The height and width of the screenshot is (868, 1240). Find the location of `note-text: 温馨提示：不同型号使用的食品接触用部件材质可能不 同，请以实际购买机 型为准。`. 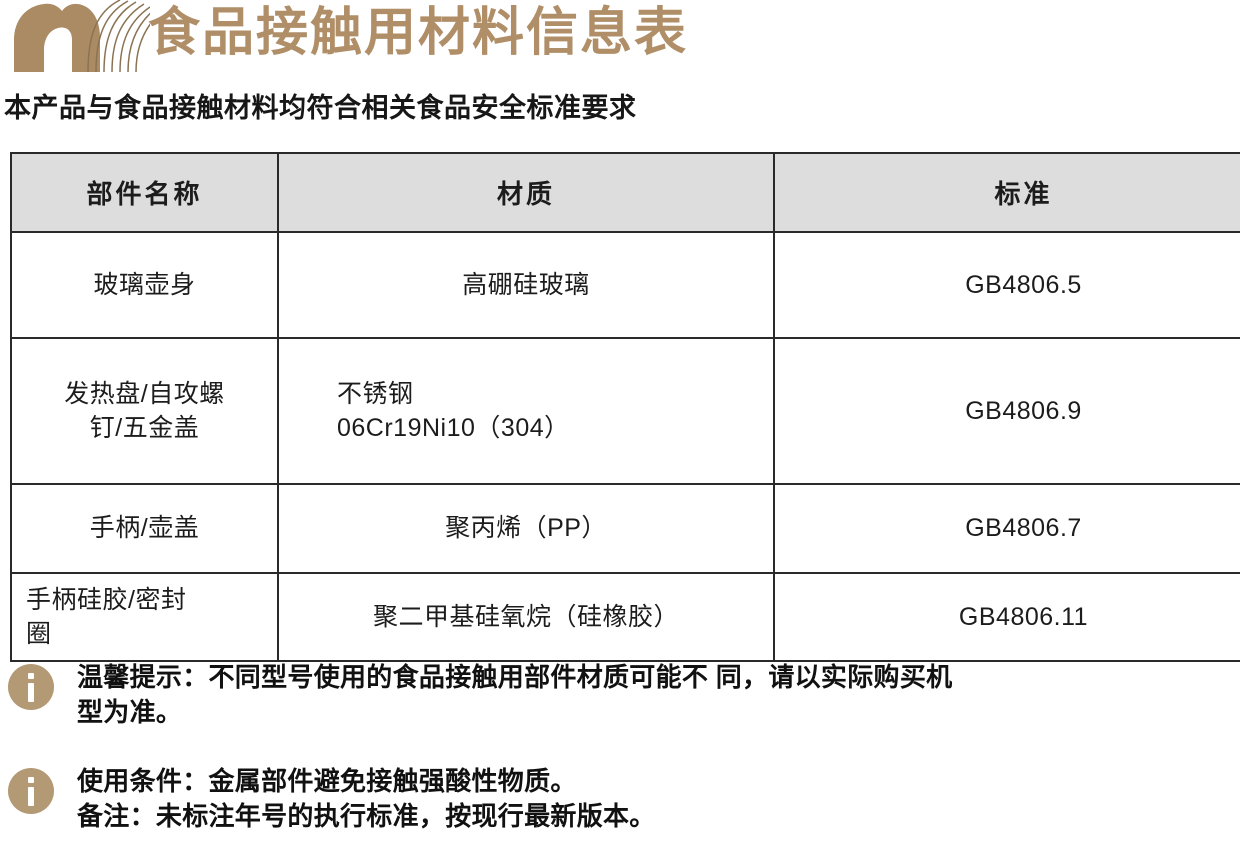

note-text: 温馨提示：不同型号使用的食品接触用部件材质可能不 同，请以实际购买机 型为准。 is located at coordinates (514, 695).